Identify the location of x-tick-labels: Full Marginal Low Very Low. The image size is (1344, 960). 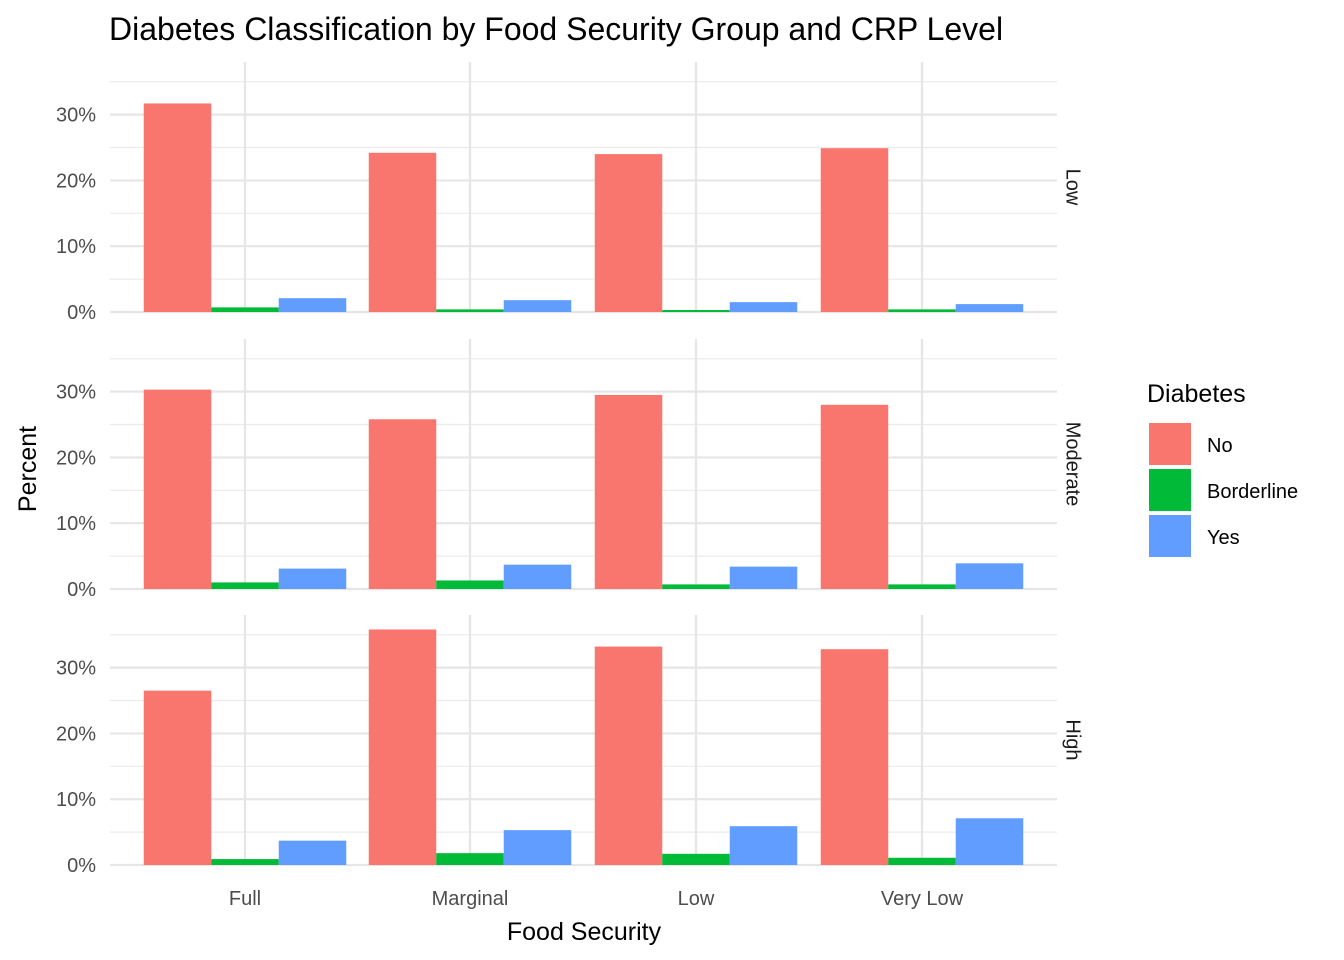
(596, 899).